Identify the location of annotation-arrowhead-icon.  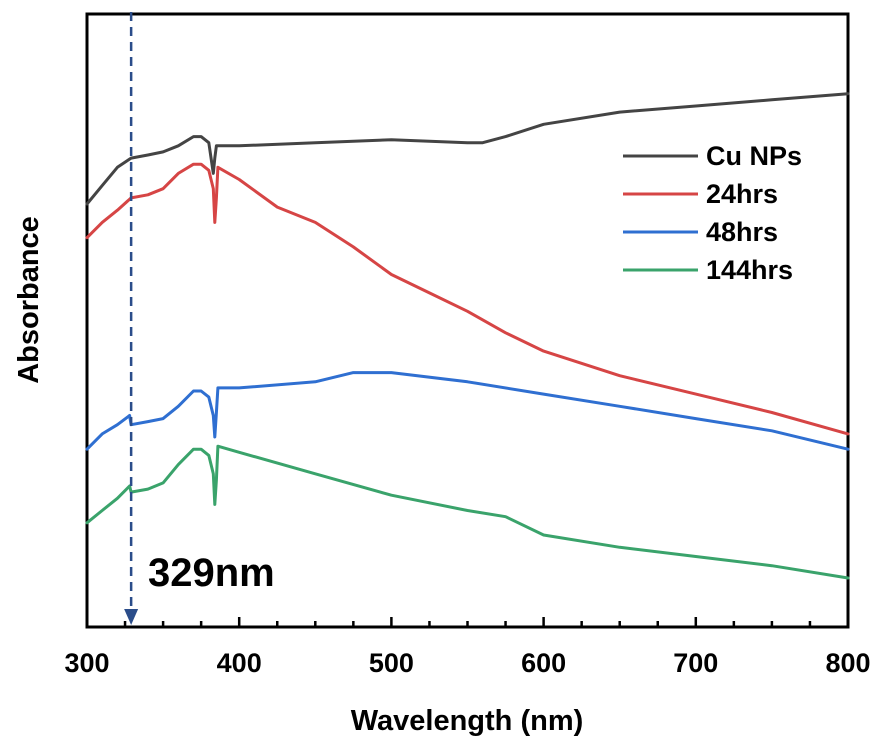
(131, 617).